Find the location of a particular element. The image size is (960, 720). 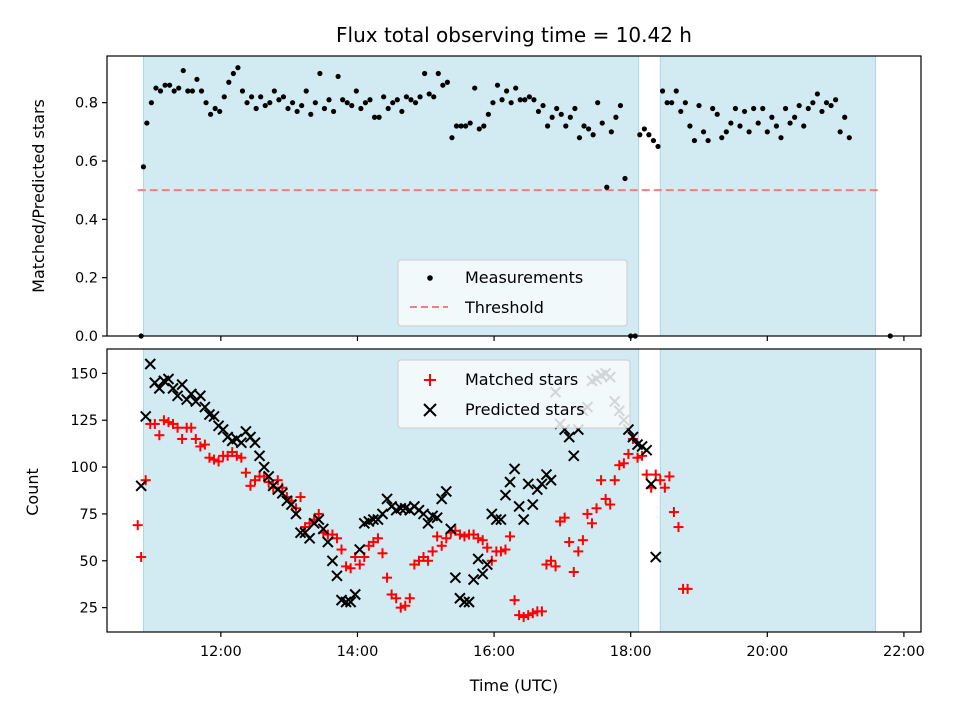

top-y-ticks: 0.0 0.2 0.4 0.6 0.8 is located at coordinates (91, 220).